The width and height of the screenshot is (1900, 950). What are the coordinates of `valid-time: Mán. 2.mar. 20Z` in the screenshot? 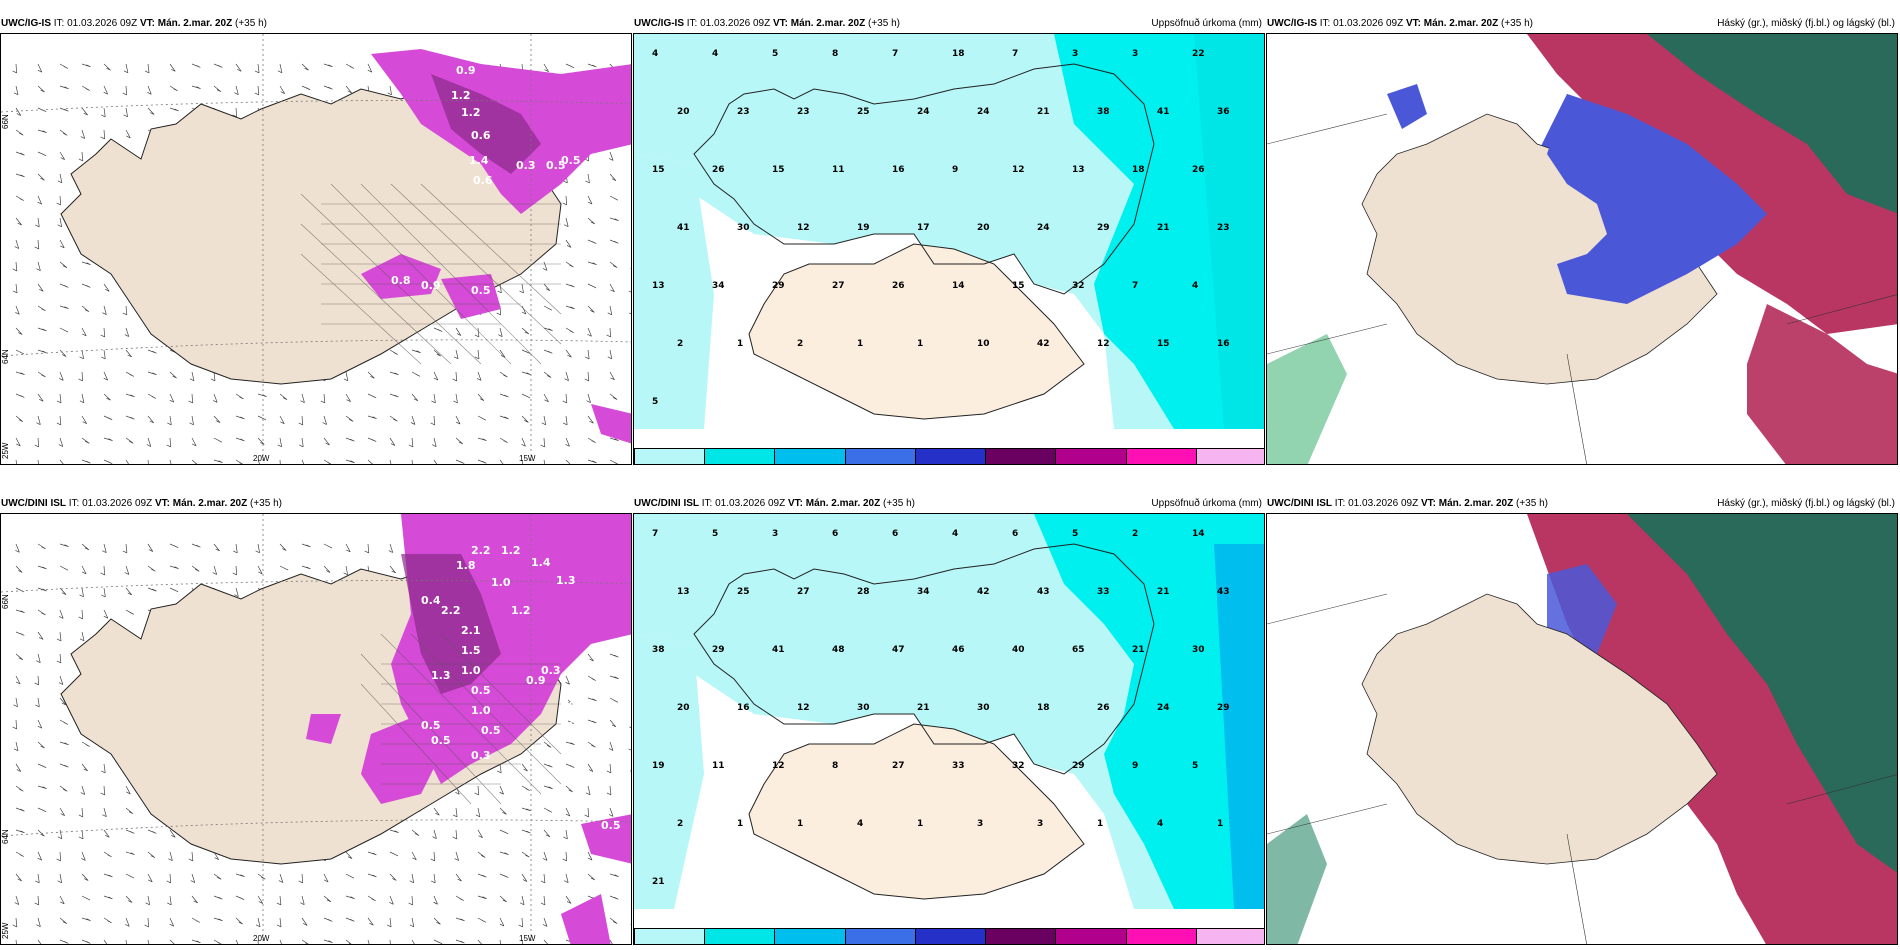 It's located at (210, 503).